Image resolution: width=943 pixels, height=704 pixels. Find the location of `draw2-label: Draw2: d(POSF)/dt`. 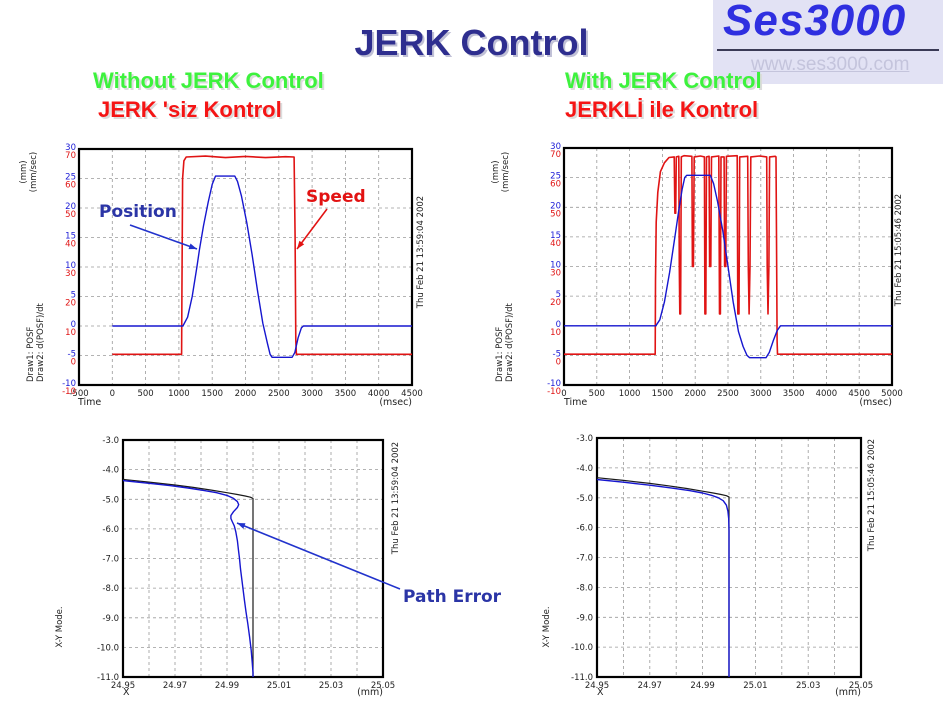

draw2-label: Draw2: d(POSF)/dt is located at coordinates (510, 342).